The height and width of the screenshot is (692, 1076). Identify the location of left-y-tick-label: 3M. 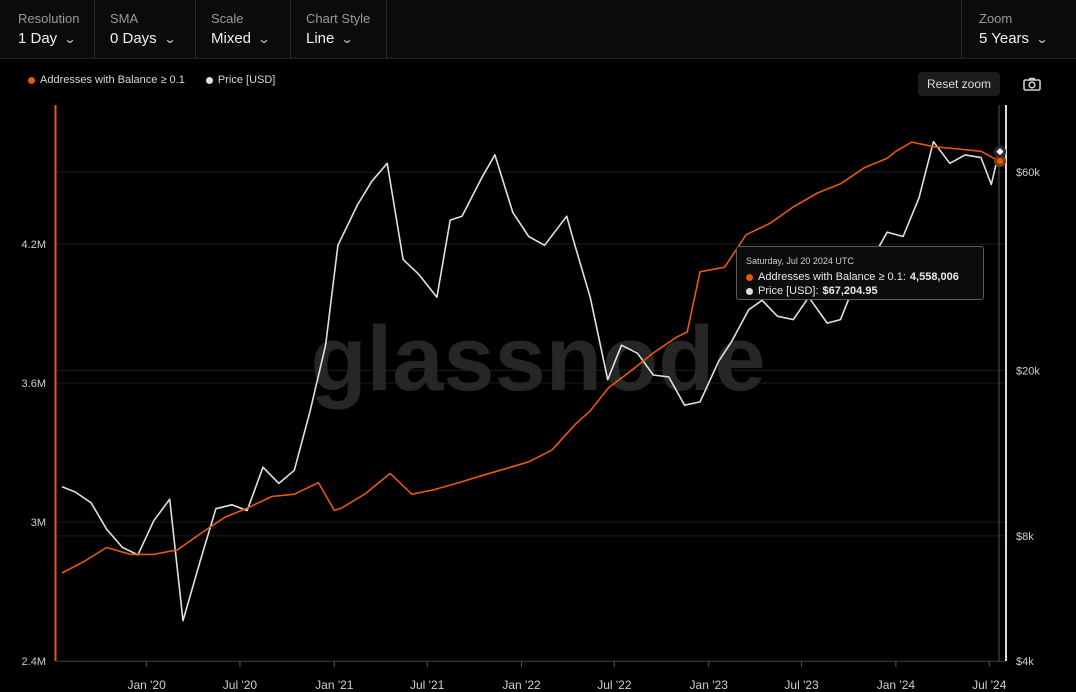
(38, 523).